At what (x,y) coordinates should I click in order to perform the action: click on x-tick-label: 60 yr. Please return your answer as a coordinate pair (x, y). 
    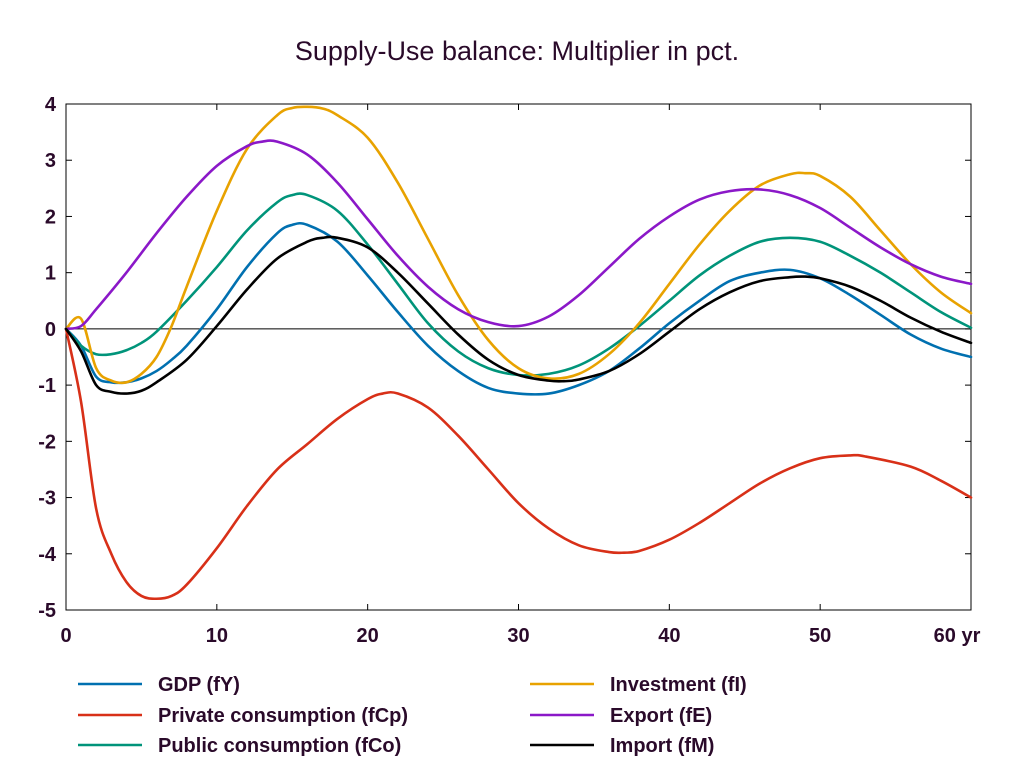
    Looking at the image, I should click on (957, 636).